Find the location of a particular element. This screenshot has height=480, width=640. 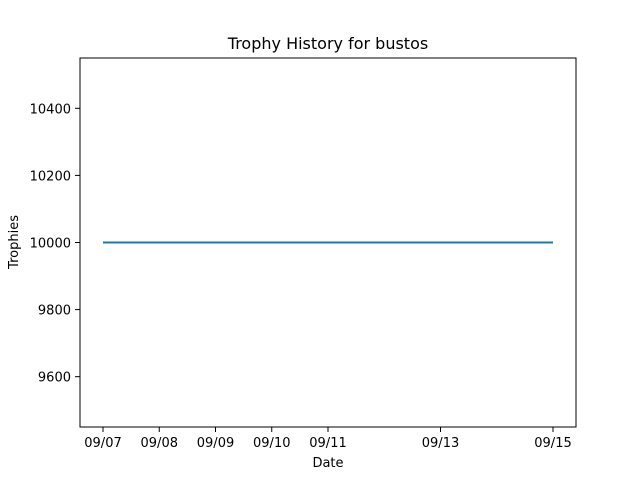

x-axis-label: Date is located at coordinates (327, 463).